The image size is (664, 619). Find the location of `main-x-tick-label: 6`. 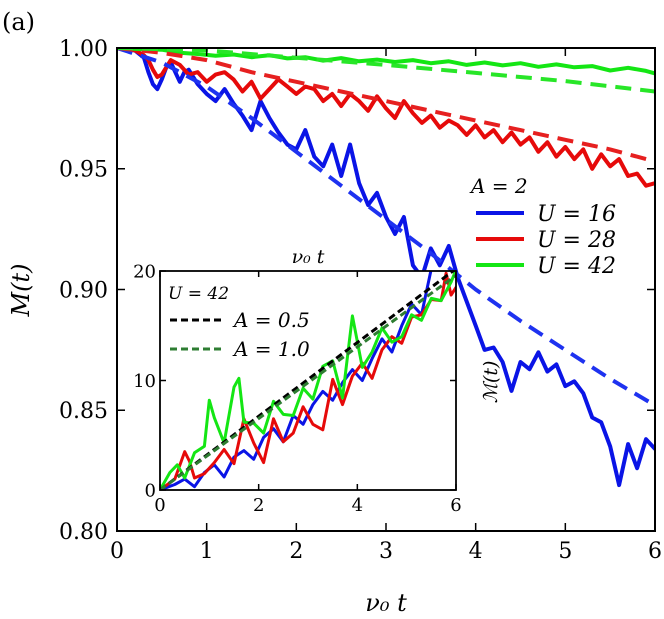

main-x-tick-label: 6 is located at coordinates (655, 551).